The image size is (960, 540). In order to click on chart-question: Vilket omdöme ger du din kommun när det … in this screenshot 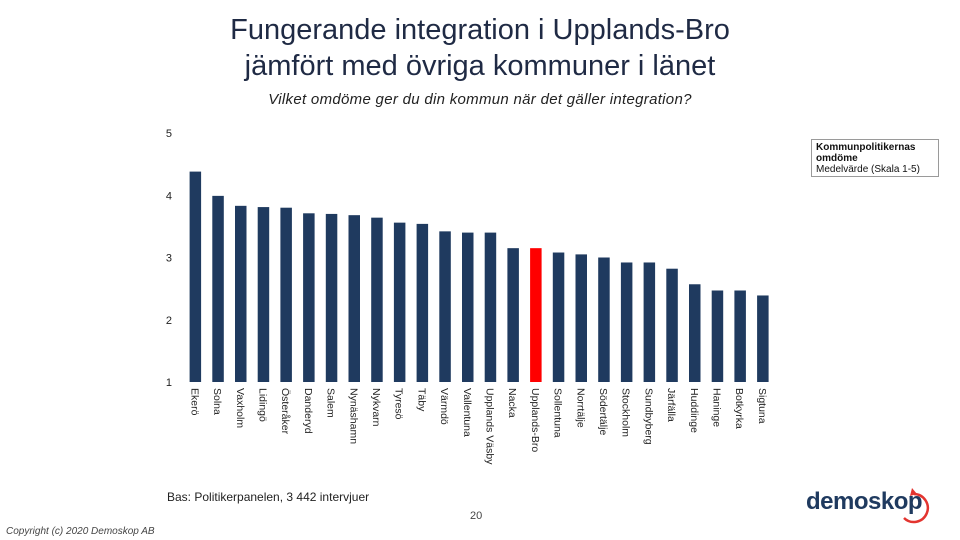, I will do `click(480, 99)`.